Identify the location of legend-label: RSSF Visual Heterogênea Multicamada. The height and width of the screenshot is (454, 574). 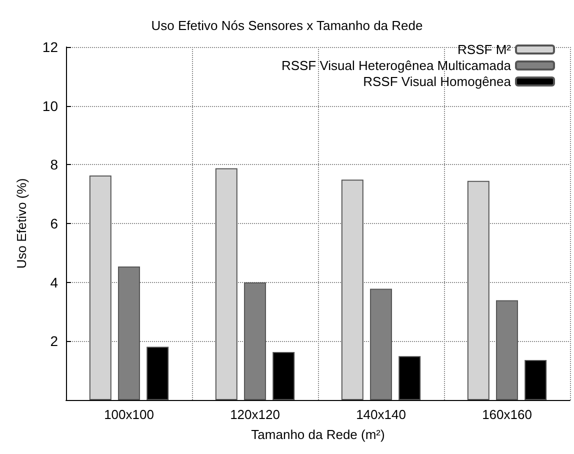
(396, 65).